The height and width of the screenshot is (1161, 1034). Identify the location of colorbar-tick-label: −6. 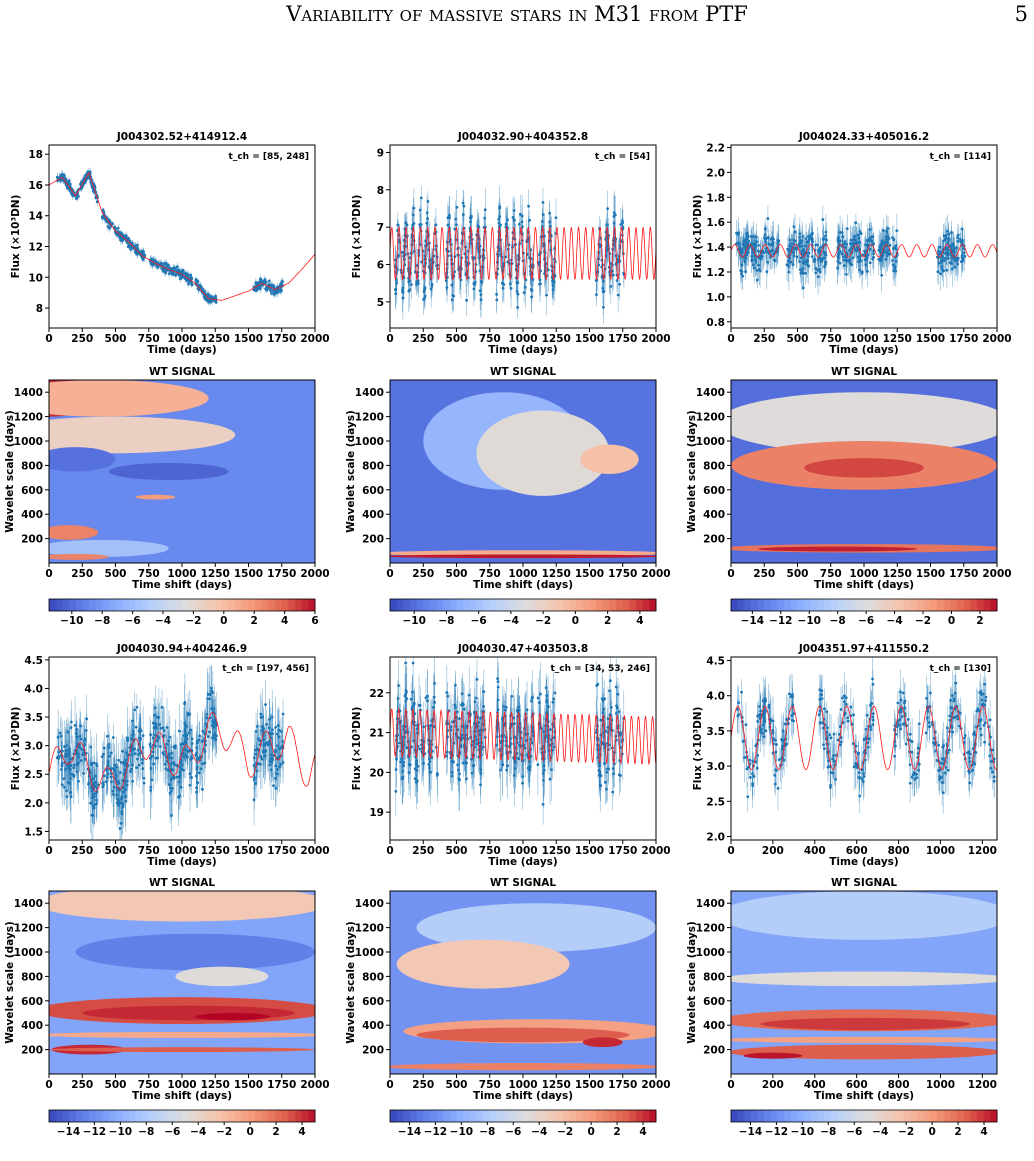
(479, 621).